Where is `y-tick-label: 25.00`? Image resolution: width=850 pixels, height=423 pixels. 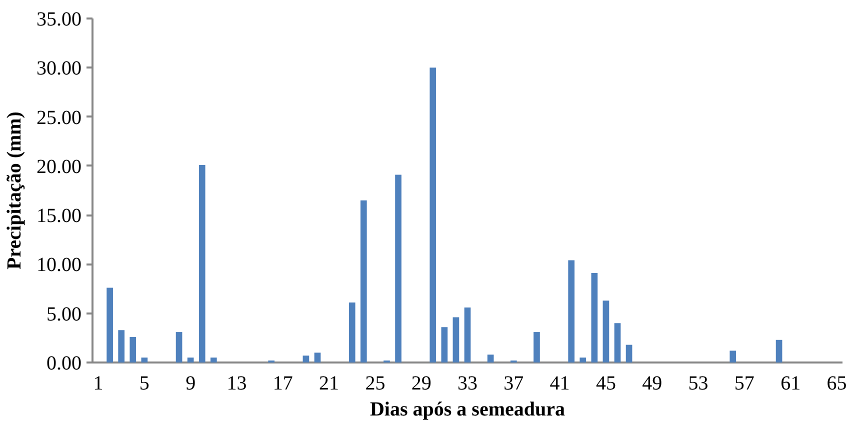 y-tick-label: 25.00 is located at coordinates (59, 117).